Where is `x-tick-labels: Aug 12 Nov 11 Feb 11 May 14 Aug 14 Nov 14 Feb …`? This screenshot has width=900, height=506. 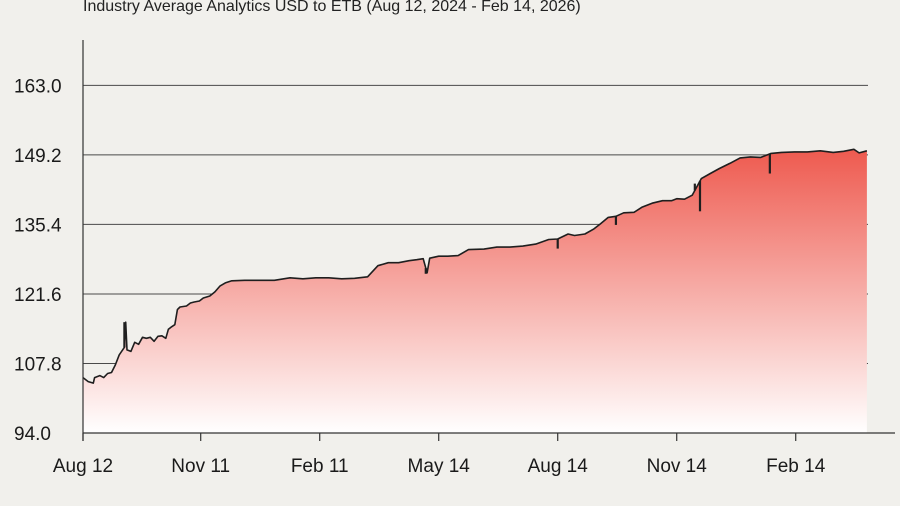 x-tick-labels: Aug 12 Nov 11 Feb 11 May 14 Aug 14 Nov 14 Feb … is located at coordinates (439, 455).